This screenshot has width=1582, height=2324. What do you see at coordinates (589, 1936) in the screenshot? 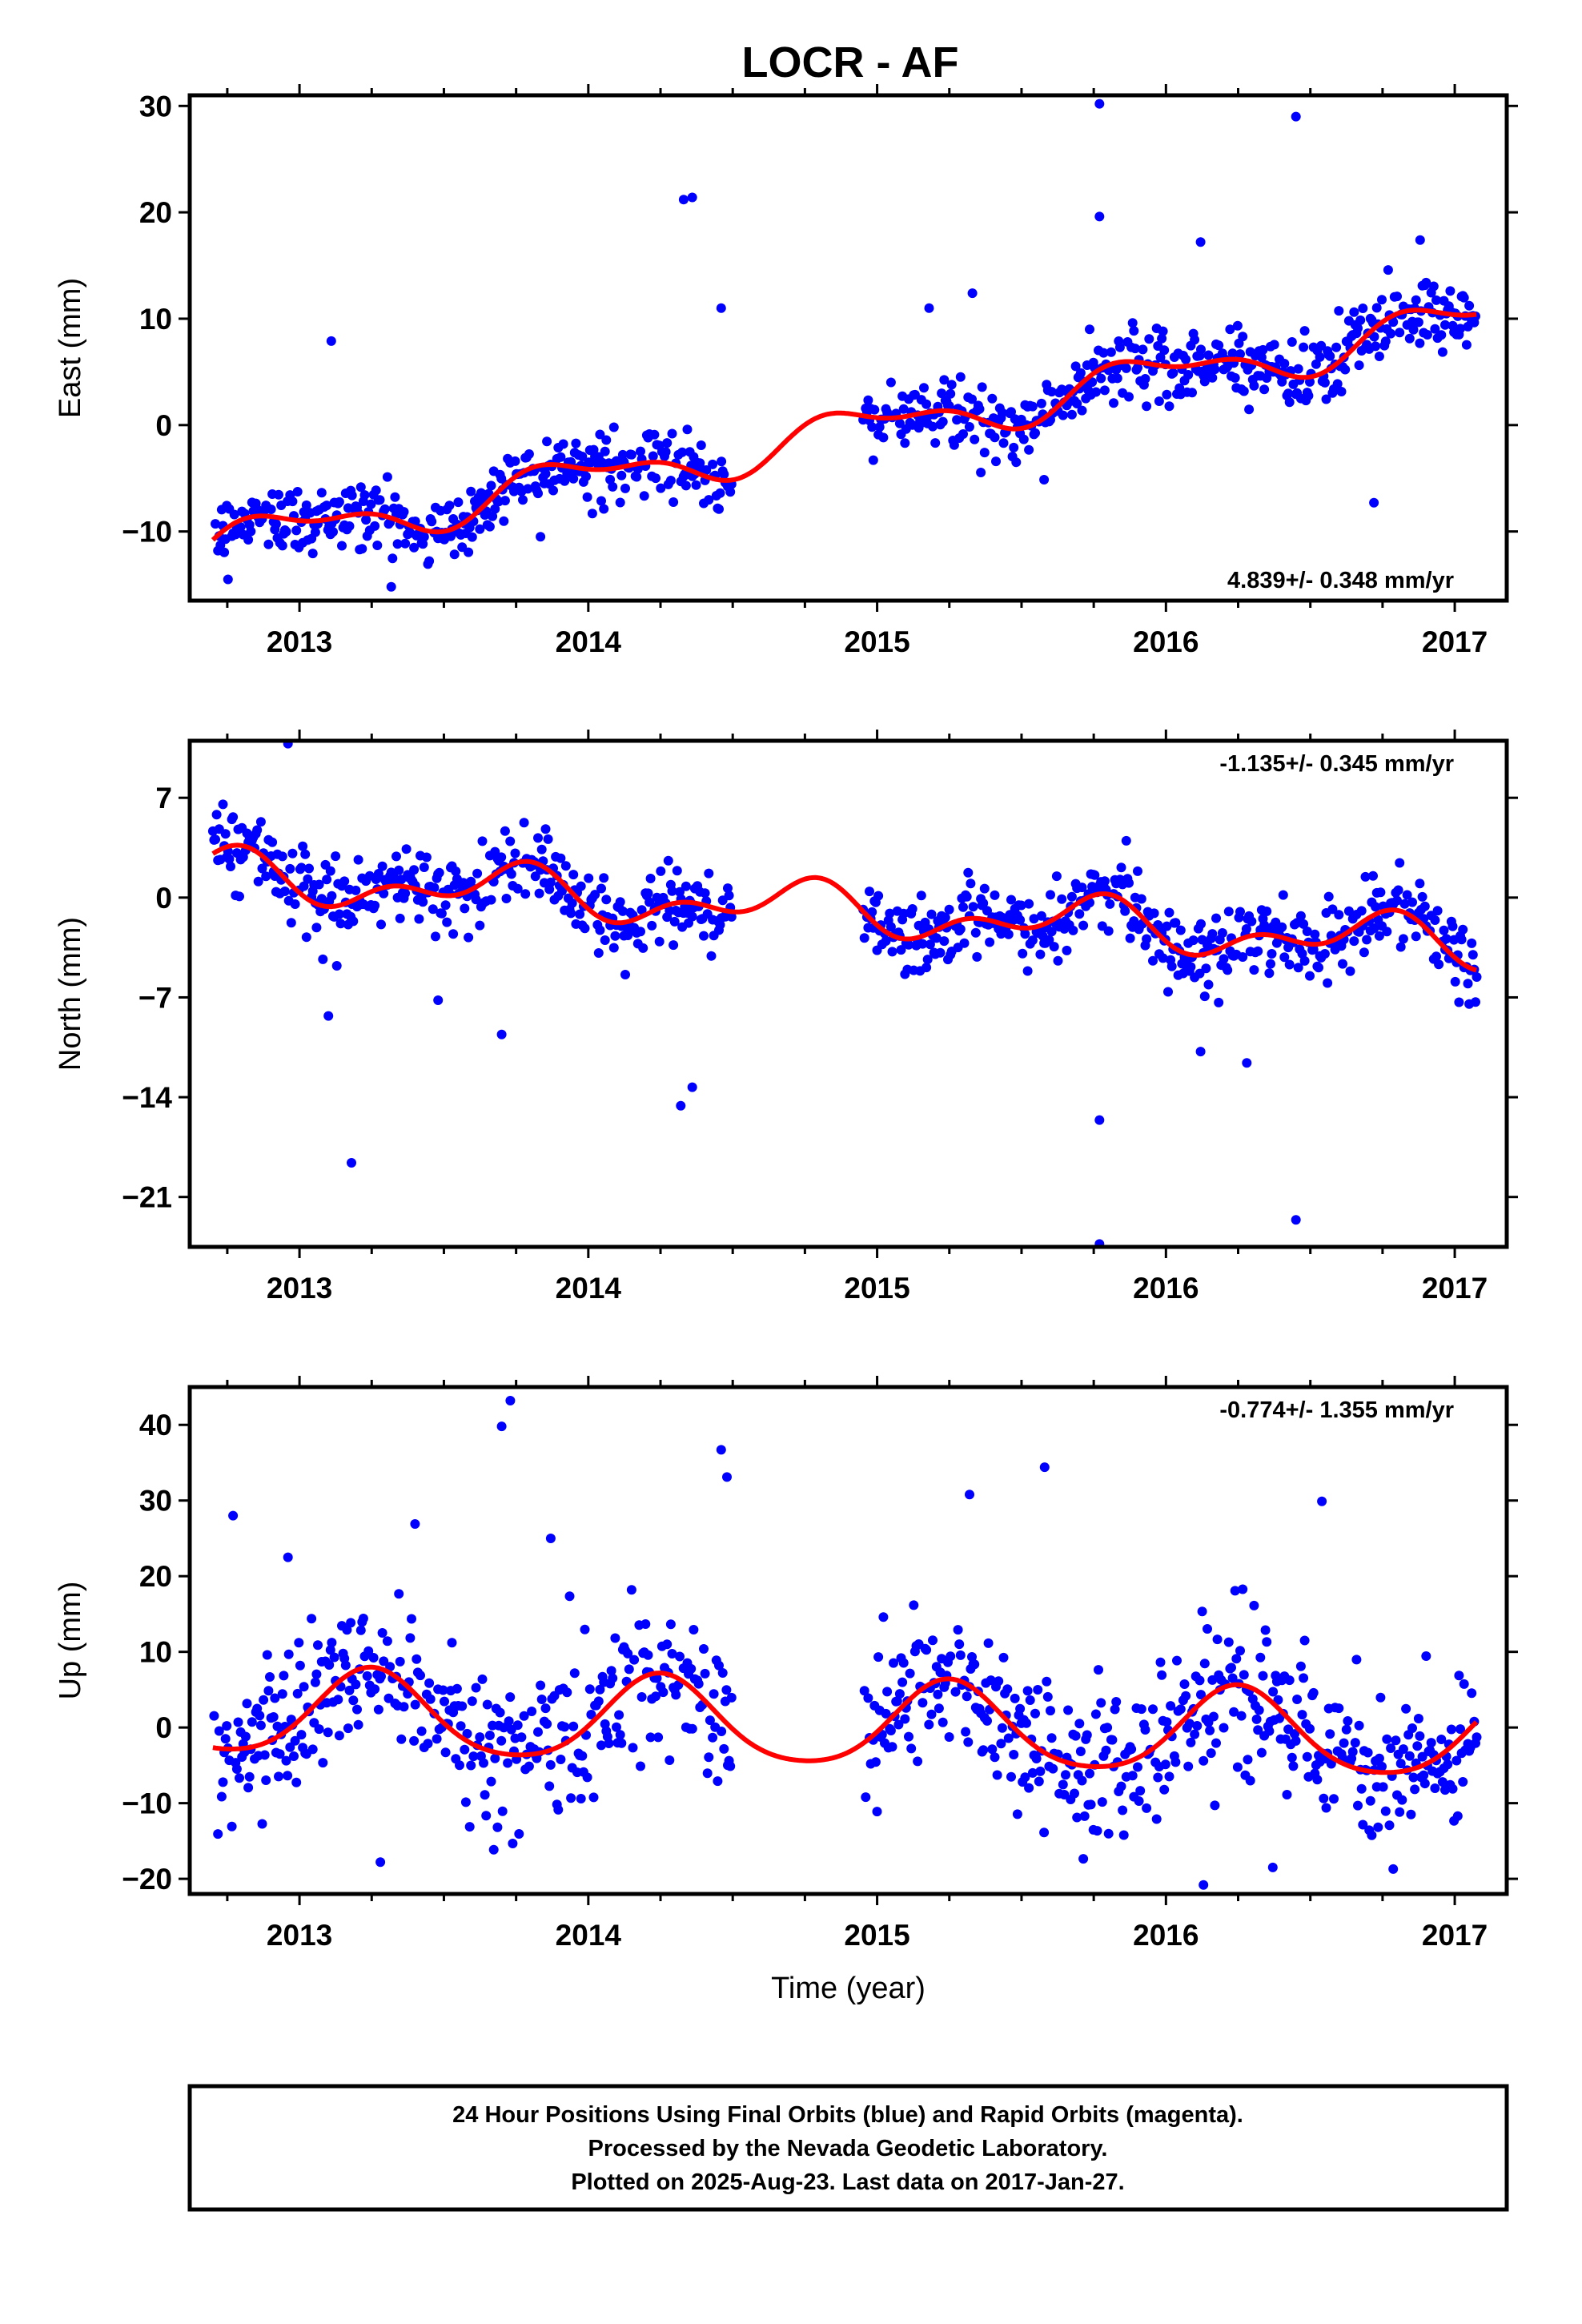
I see `up-x-tick-label: 2014` at bounding box center [589, 1936].